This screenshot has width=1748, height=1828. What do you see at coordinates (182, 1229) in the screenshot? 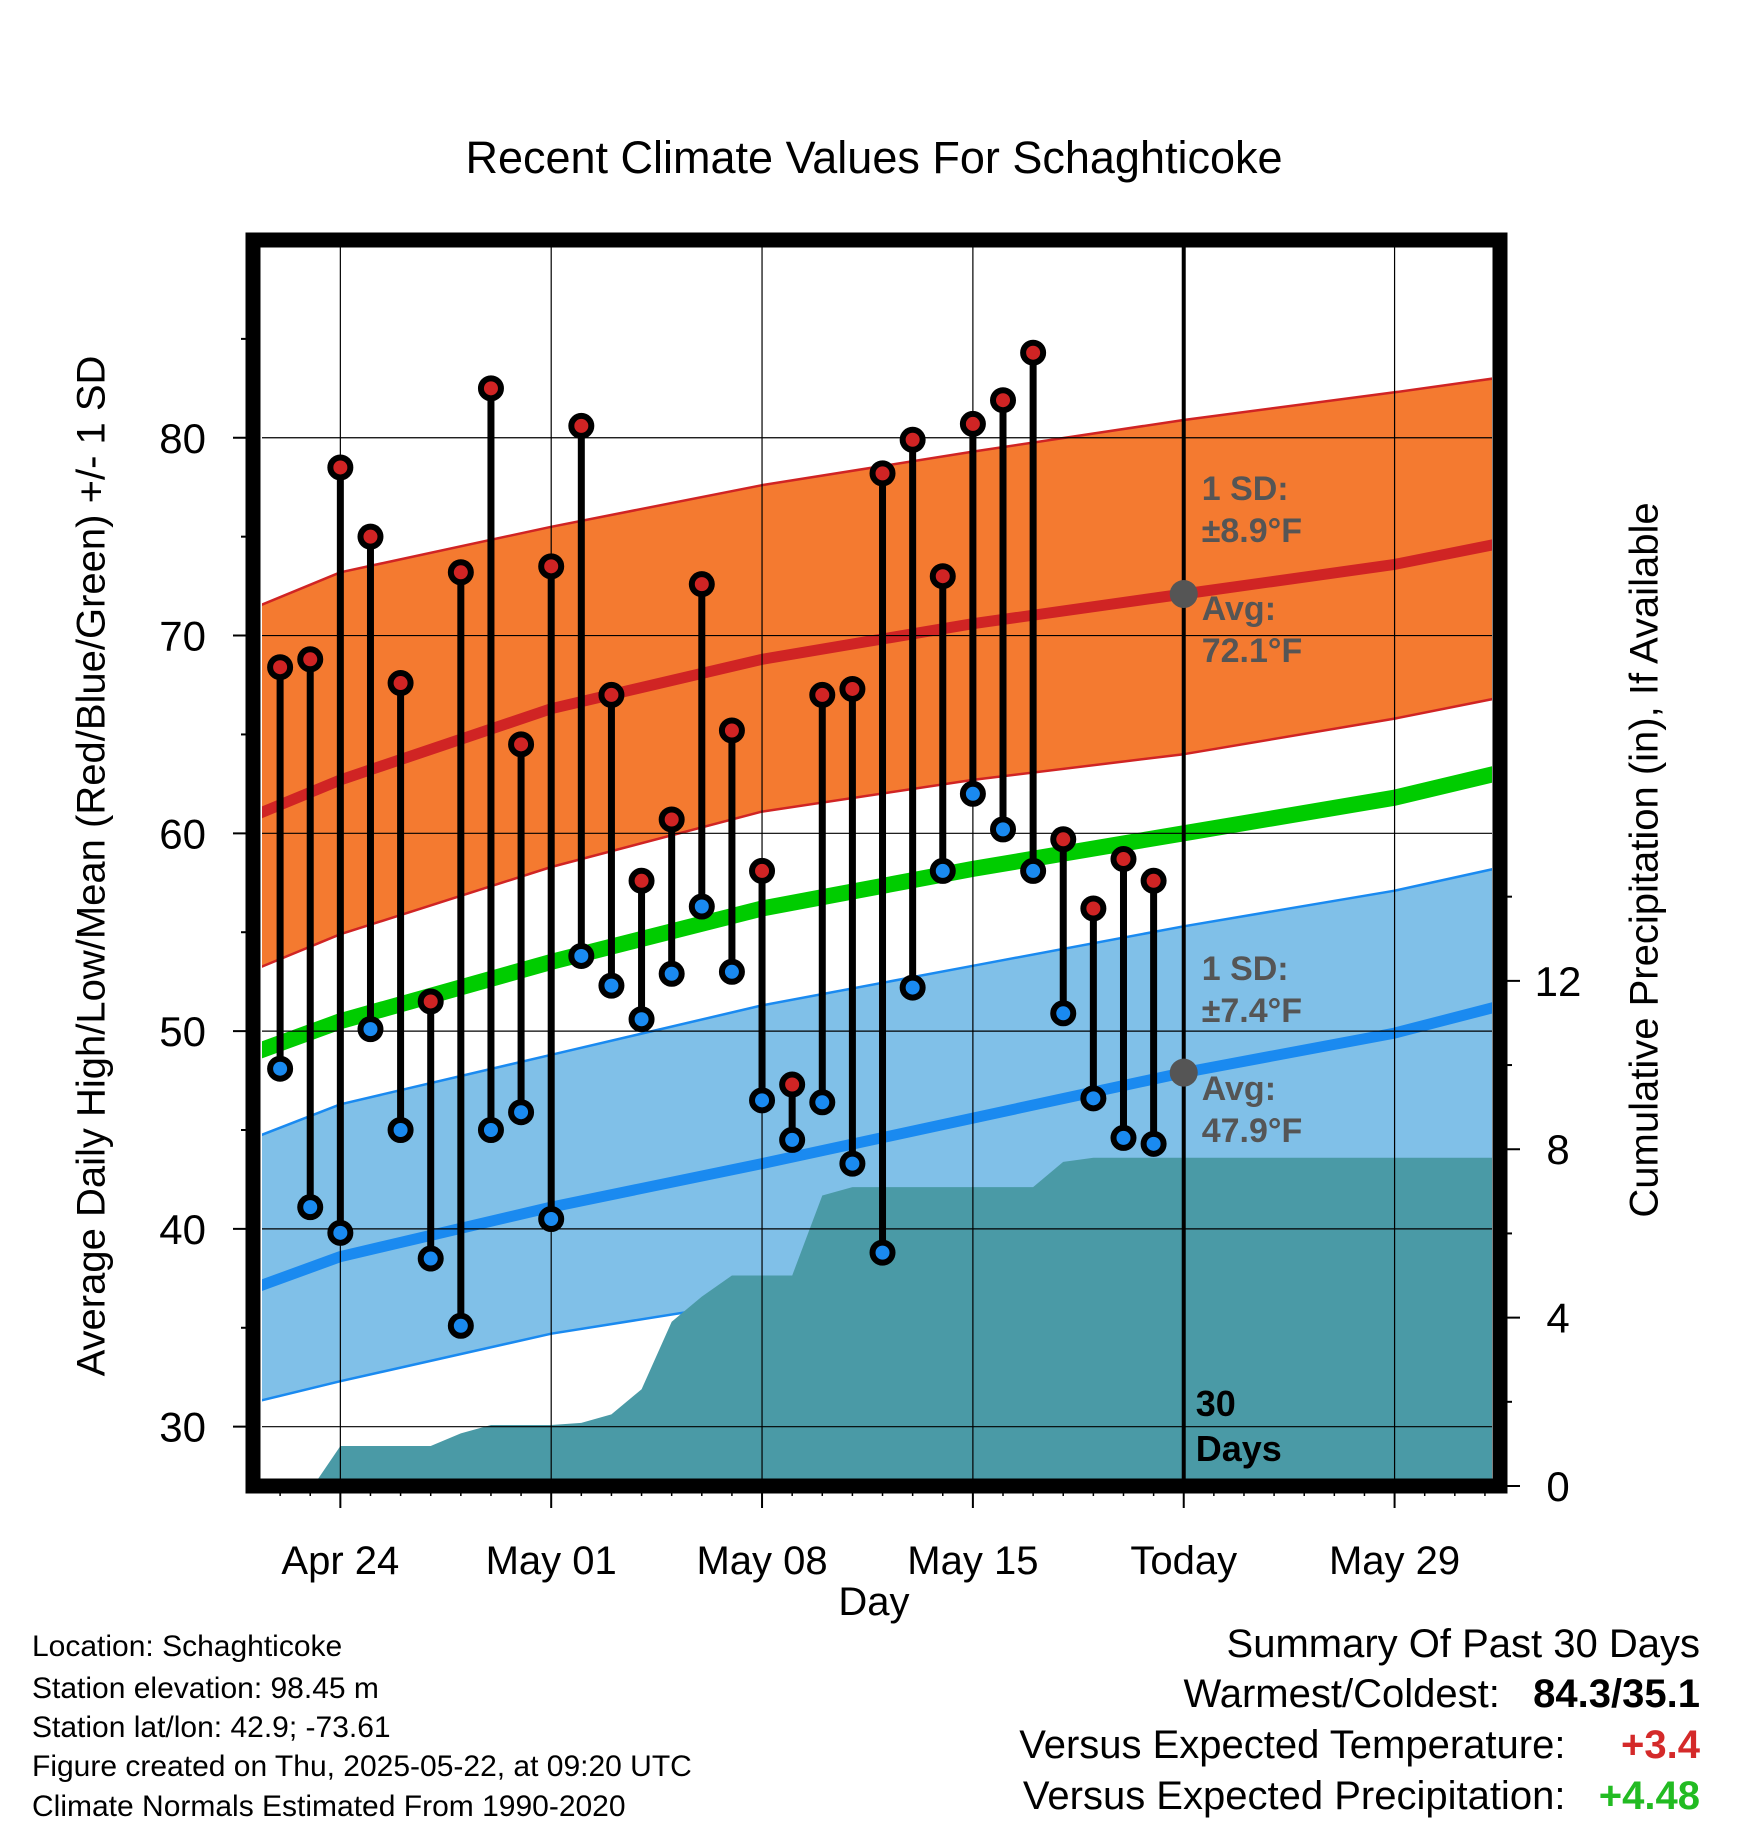
I see `y-tick-label: 40` at bounding box center [182, 1229].